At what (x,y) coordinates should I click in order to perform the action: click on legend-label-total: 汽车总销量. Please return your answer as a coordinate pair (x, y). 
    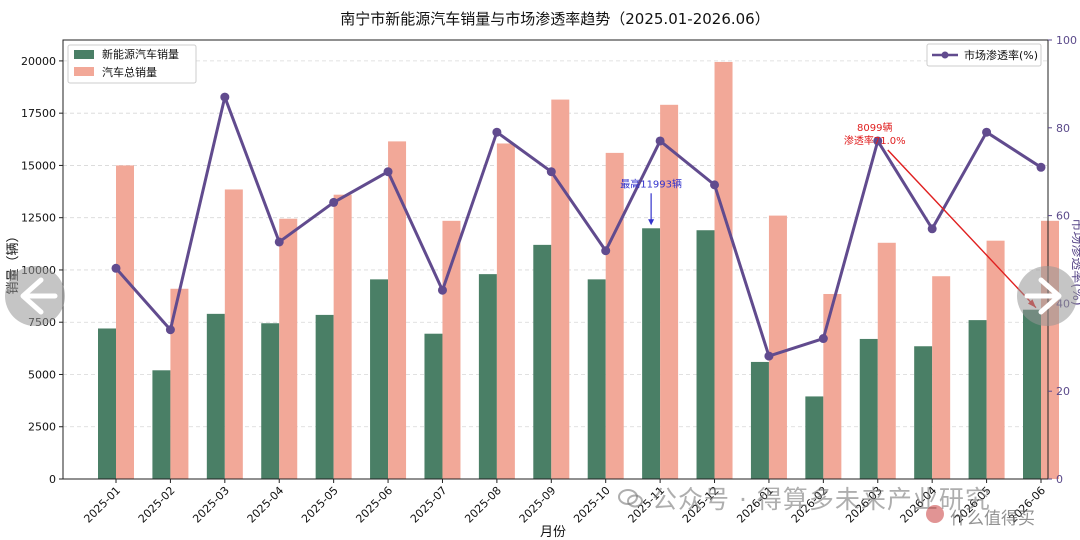
    Looking at the image, I should click on (129, 72).